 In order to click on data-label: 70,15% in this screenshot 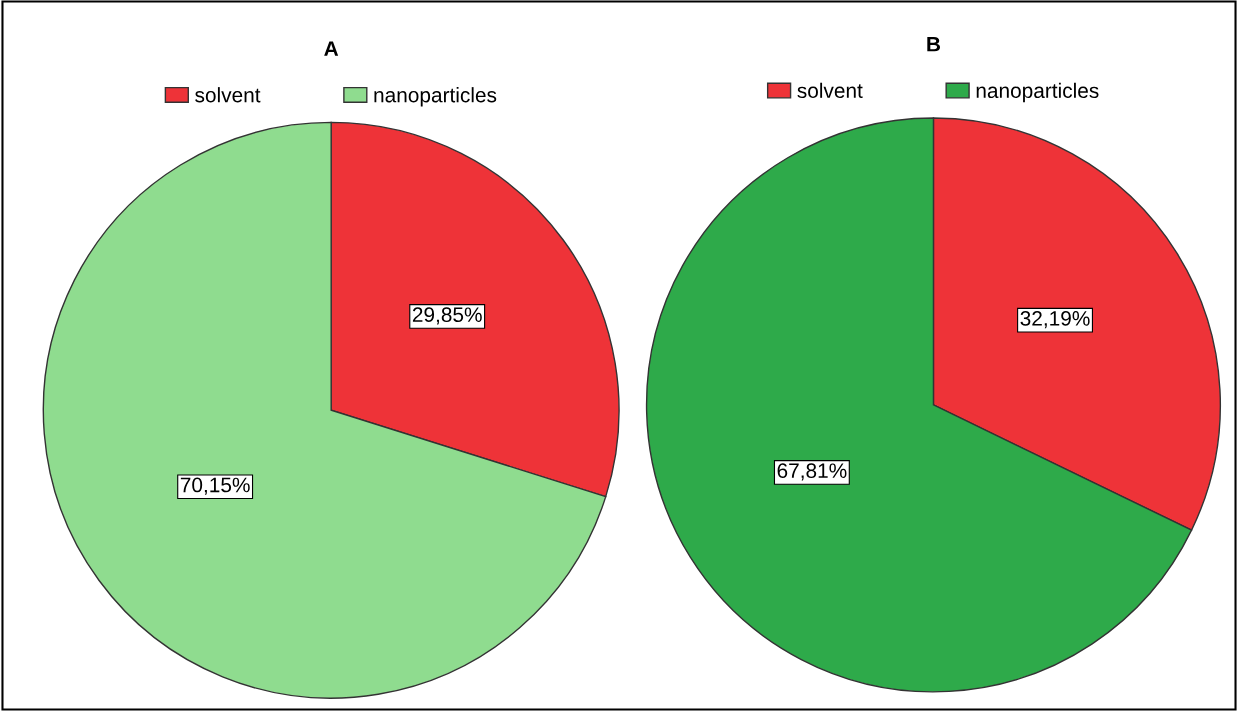, I will do `click(215, 486)`.